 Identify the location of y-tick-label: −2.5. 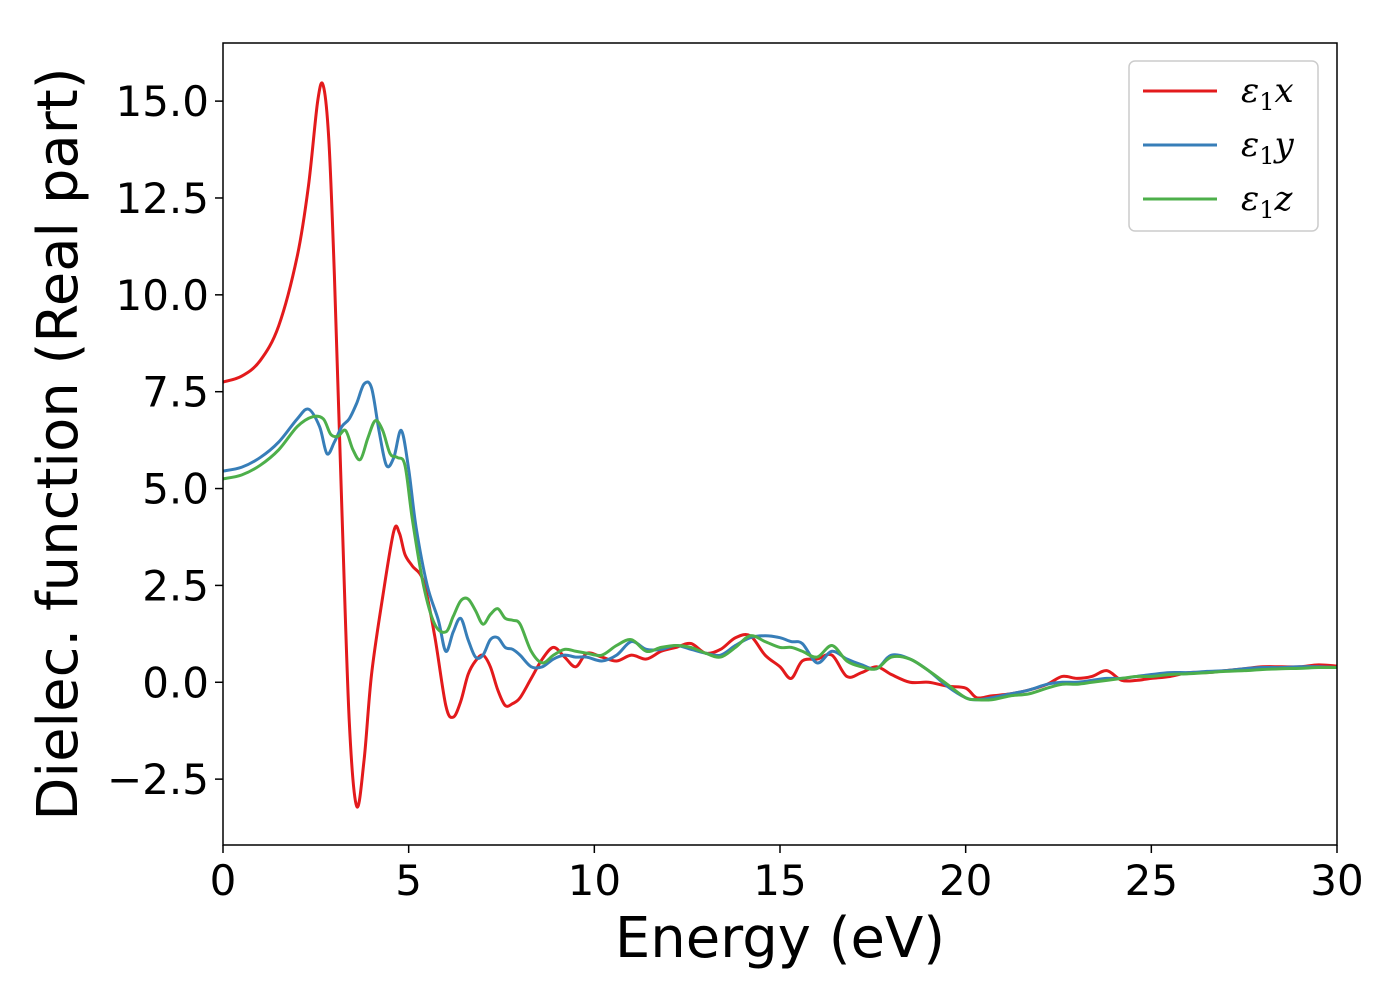
(158, 779).